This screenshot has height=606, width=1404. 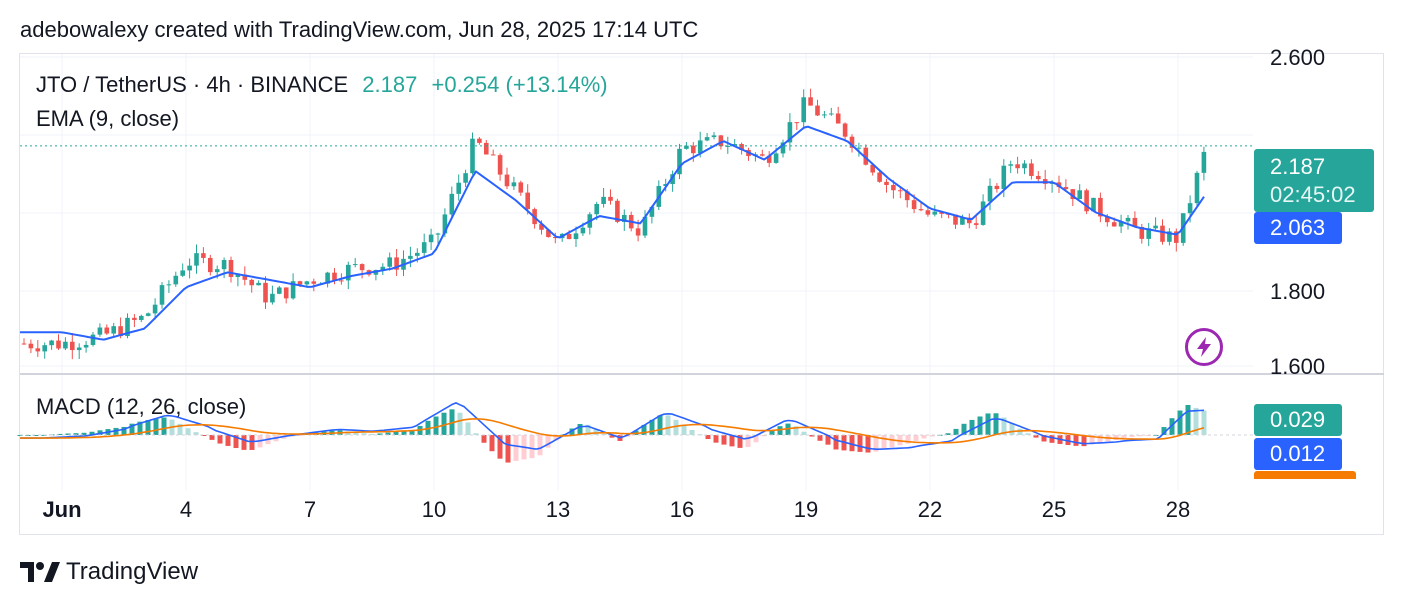 I want to click on footer-brand: TradingView, so click(x=109, y=572).